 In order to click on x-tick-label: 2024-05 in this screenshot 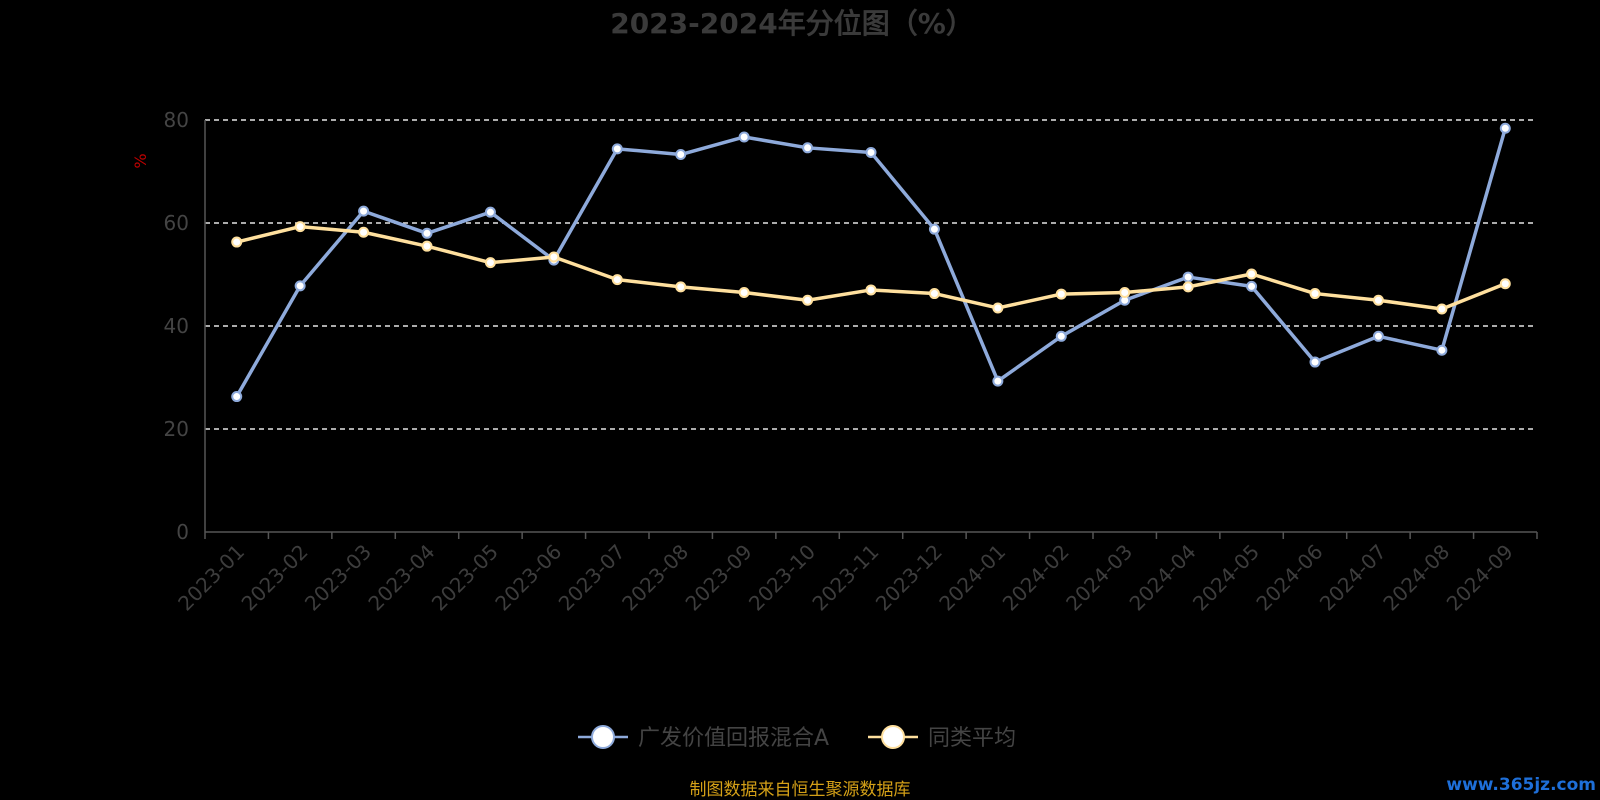, I will do `click(1226, 578)`.